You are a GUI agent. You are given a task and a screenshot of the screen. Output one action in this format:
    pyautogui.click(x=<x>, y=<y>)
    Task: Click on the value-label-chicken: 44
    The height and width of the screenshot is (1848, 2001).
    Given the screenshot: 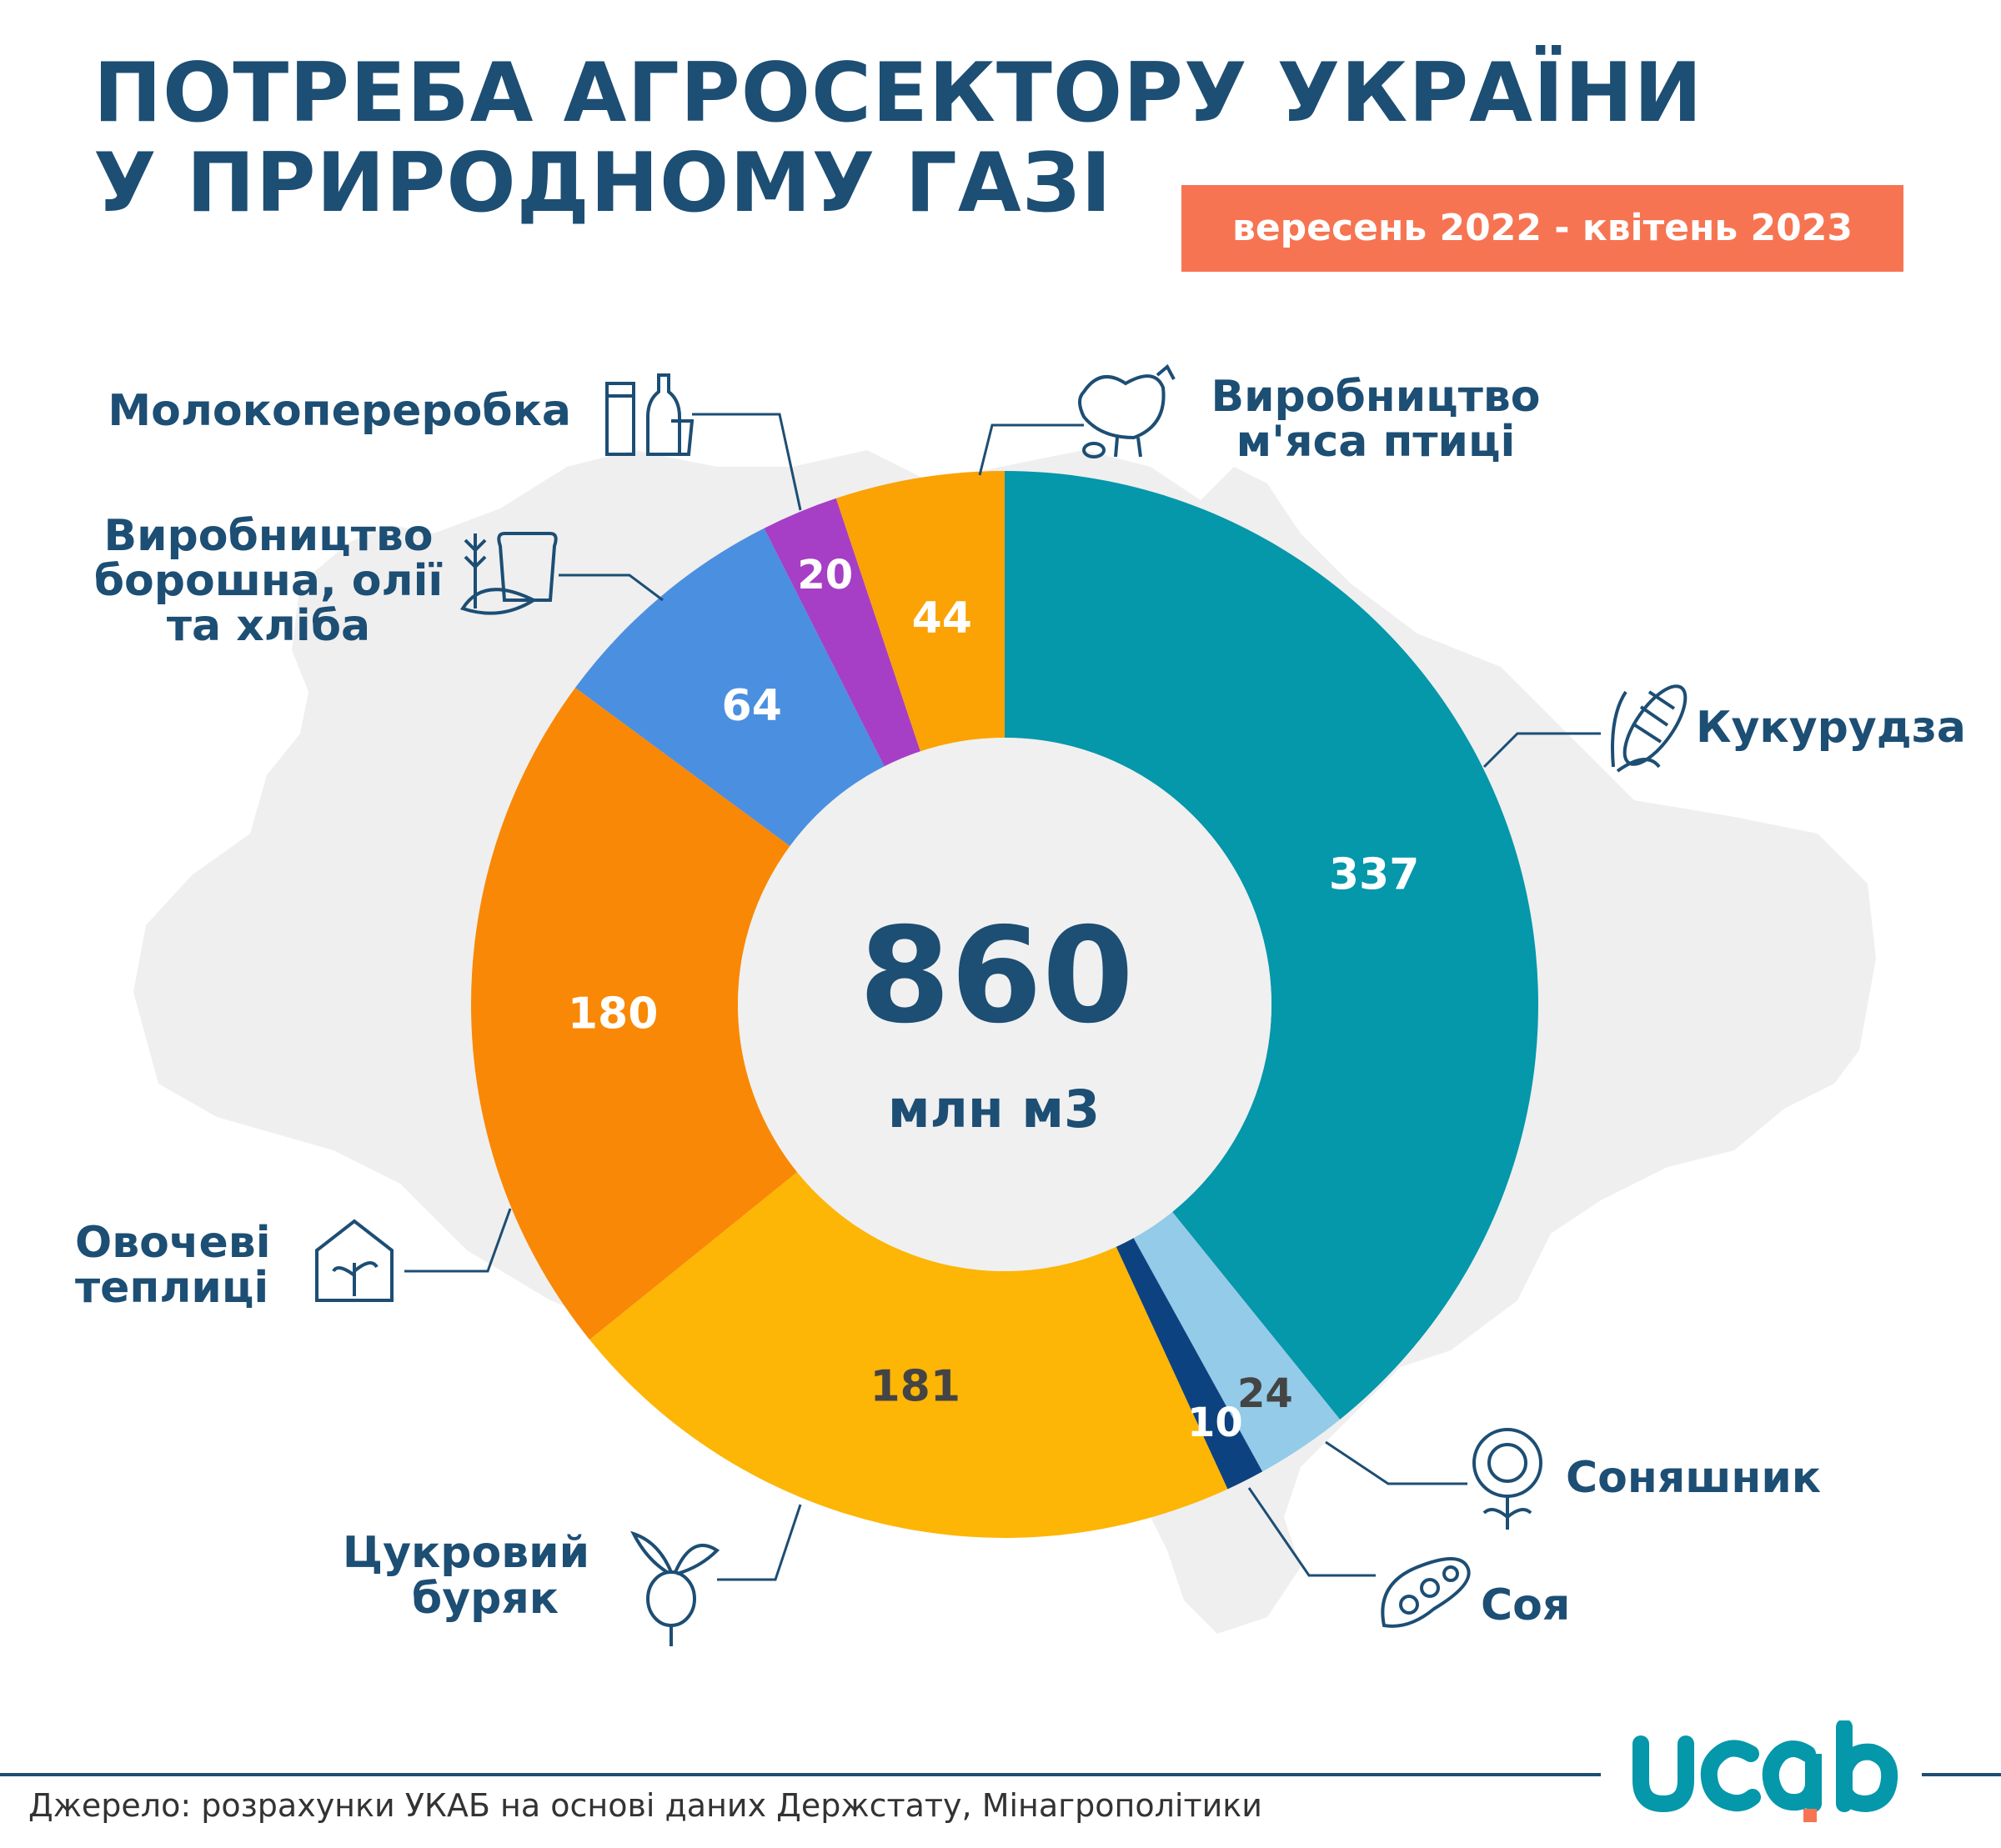 What is the action you would take?
    pyautogui.click(x=942, y=618)
    